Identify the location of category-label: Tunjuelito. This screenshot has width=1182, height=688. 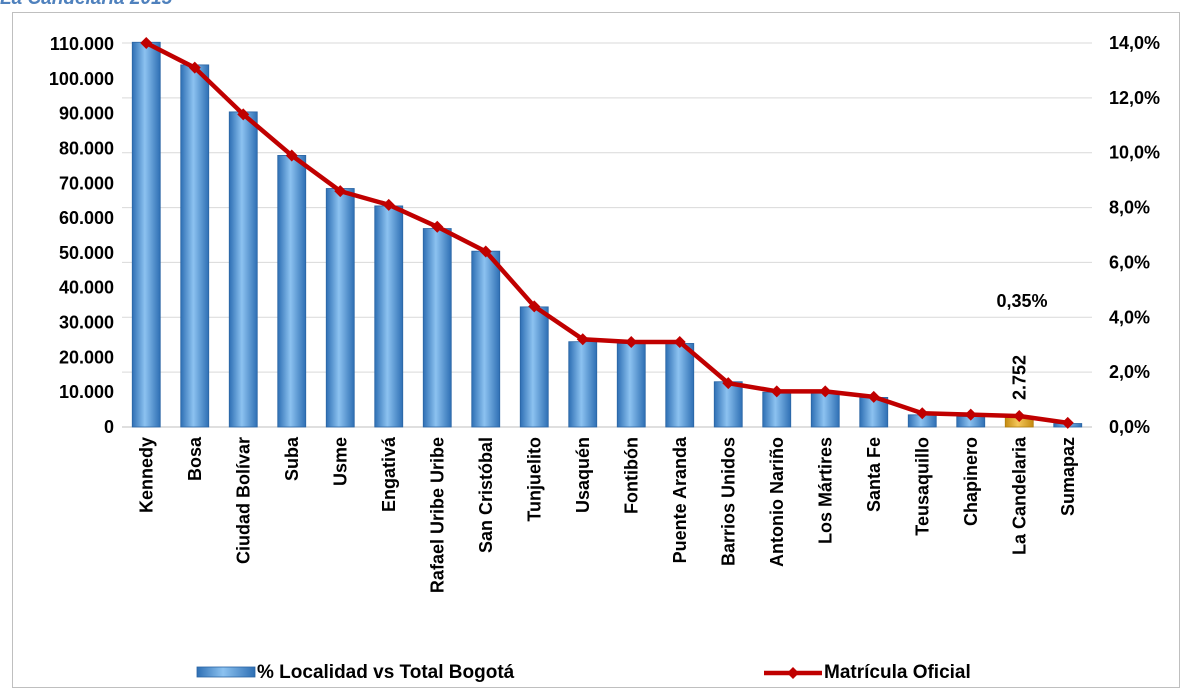
(534, 479).